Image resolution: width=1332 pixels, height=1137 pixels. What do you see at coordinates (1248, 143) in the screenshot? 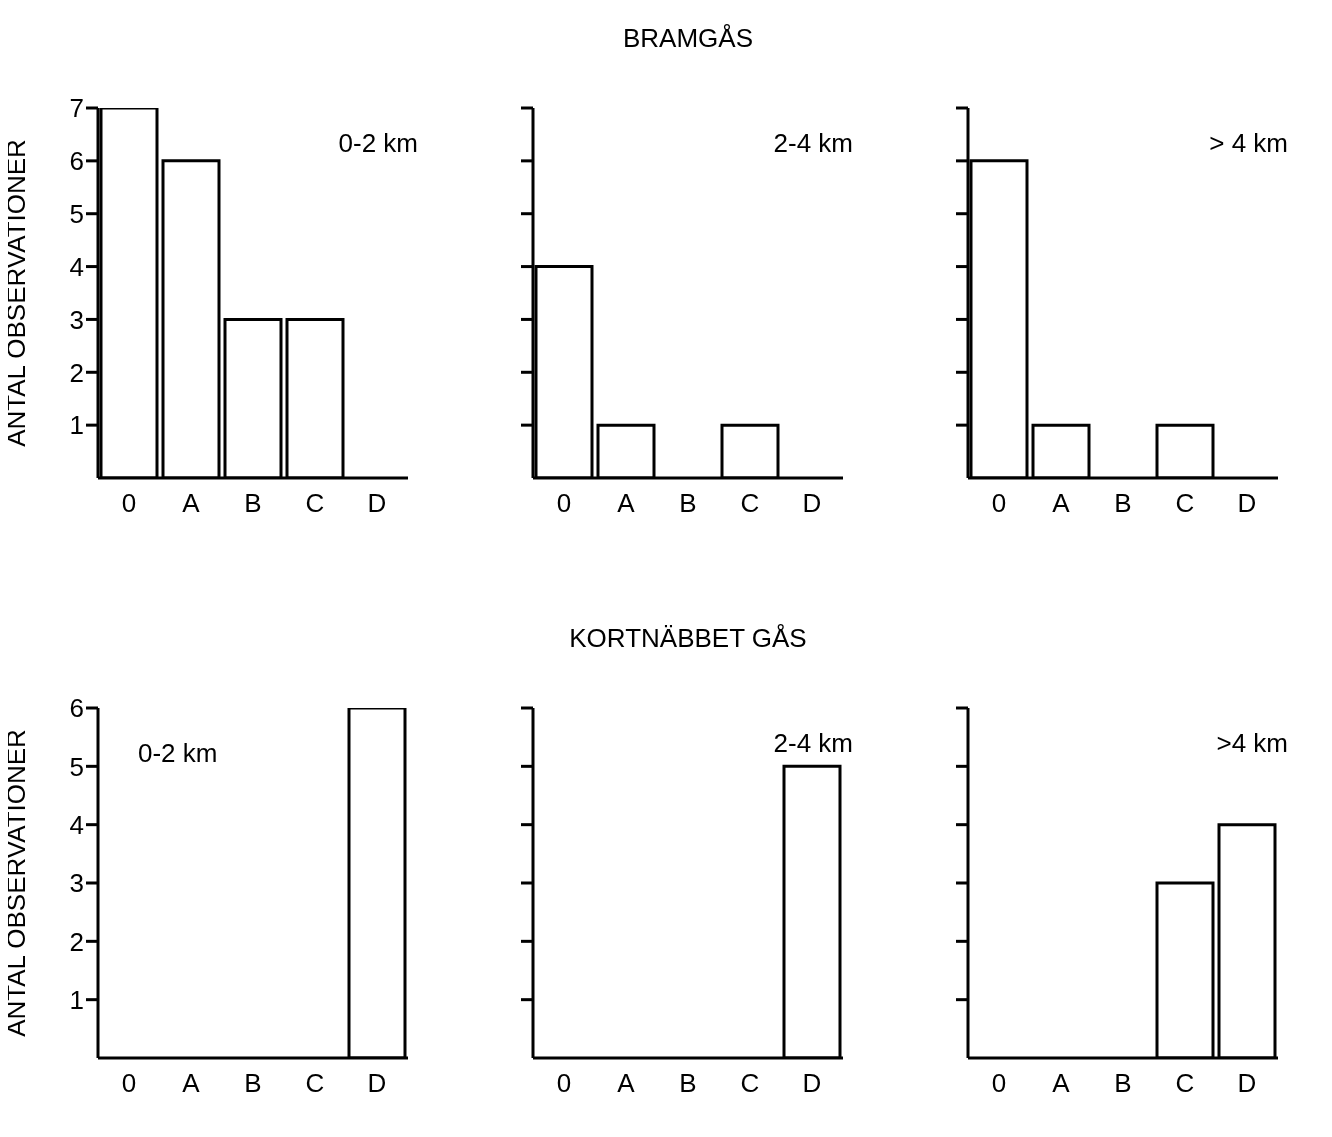
I see `annotation: > 4 km` at bounding box center [1248, 143].